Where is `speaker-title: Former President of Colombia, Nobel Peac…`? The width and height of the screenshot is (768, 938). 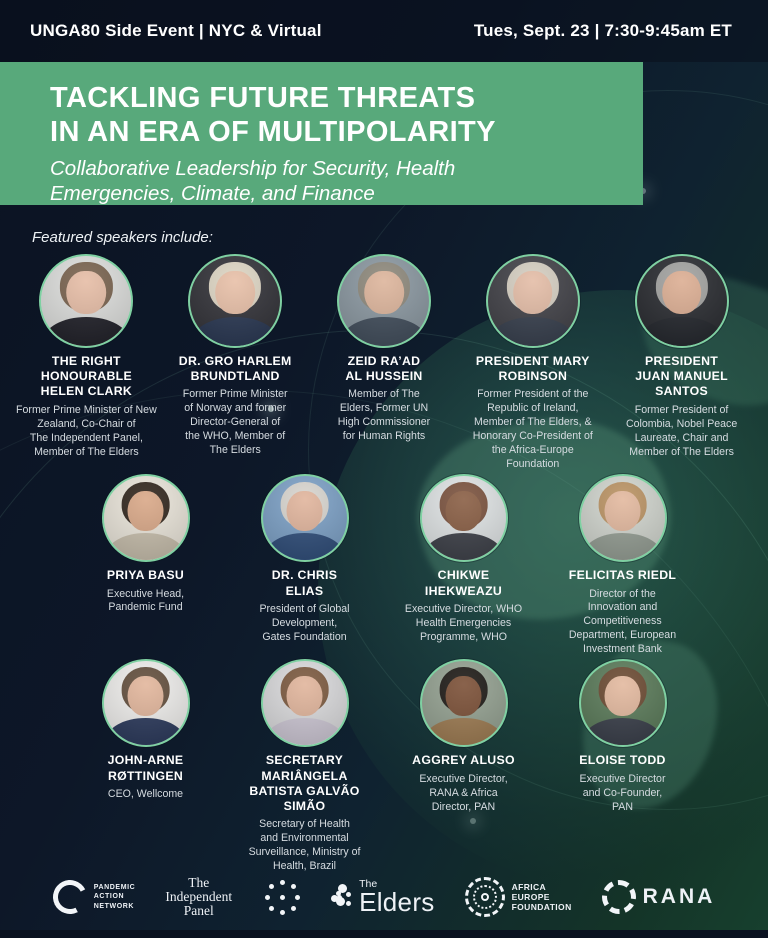
speaker-title: Former President of Colombia, Nobel Peac… is located at coordinates (681, 430).